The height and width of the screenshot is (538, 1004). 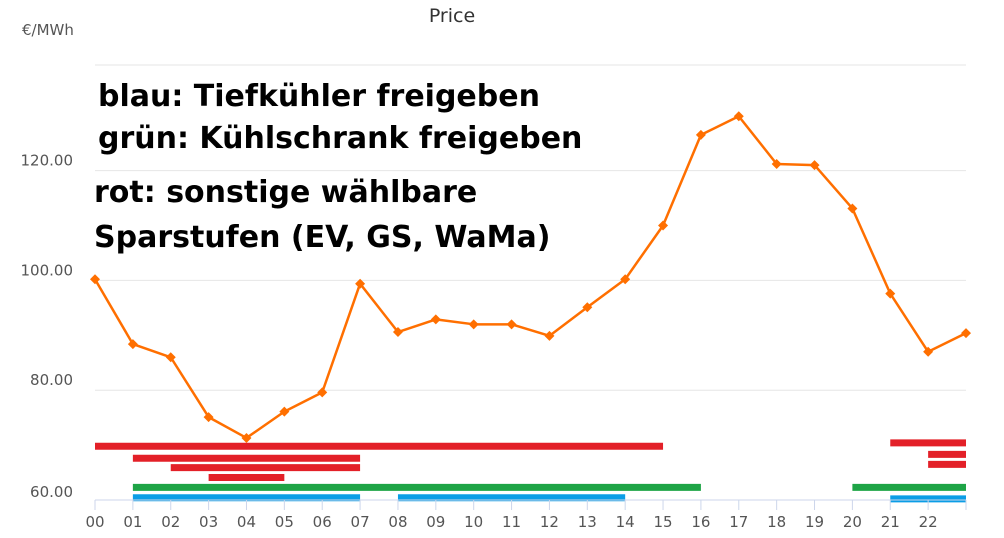 I want to click on chart-title: Price, so click(x=452, y=16).